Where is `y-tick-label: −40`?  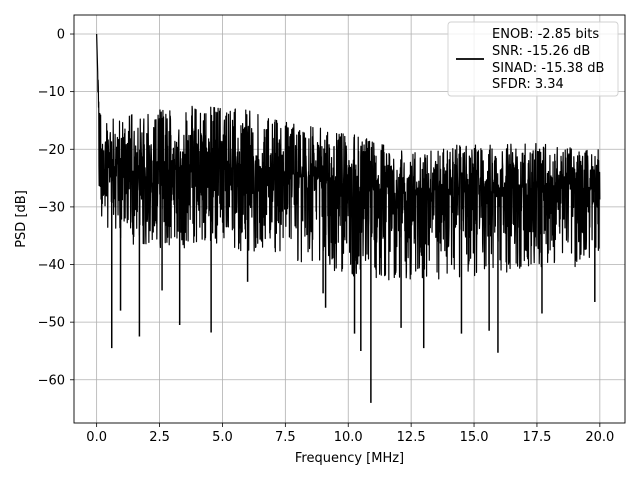 y-tick-label: −40 is located at coordinates (51, 265).